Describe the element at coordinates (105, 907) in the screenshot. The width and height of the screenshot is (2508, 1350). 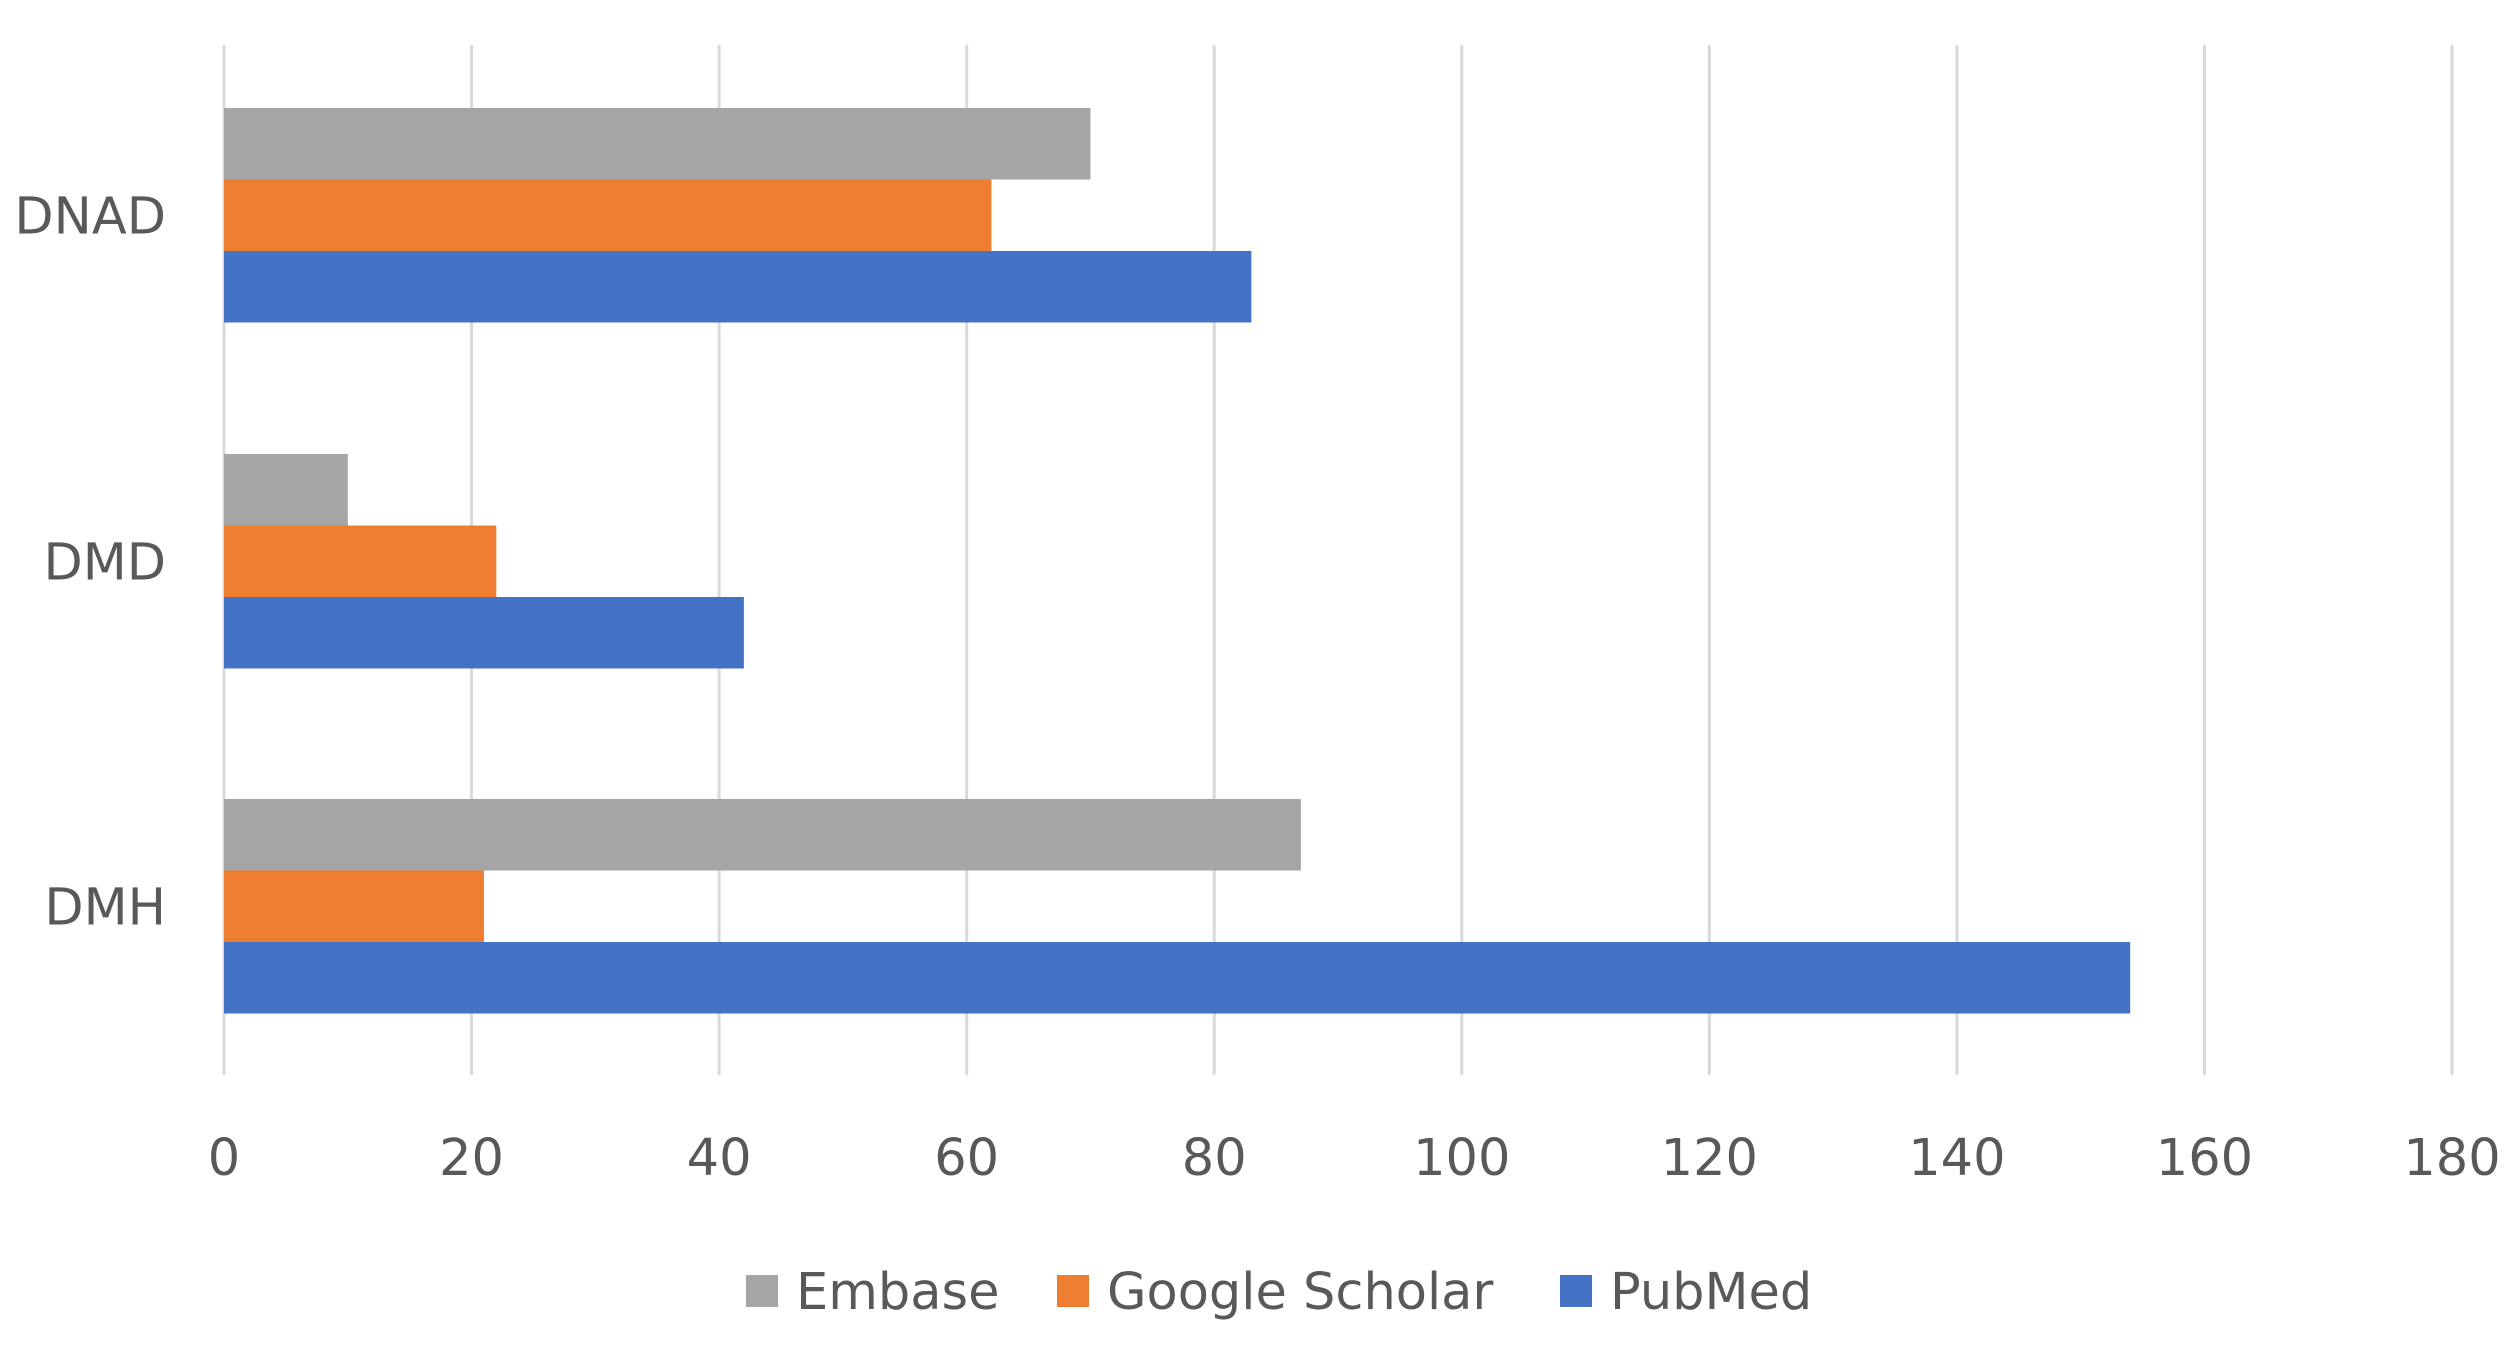
I see `category-label: DMH` at that location.